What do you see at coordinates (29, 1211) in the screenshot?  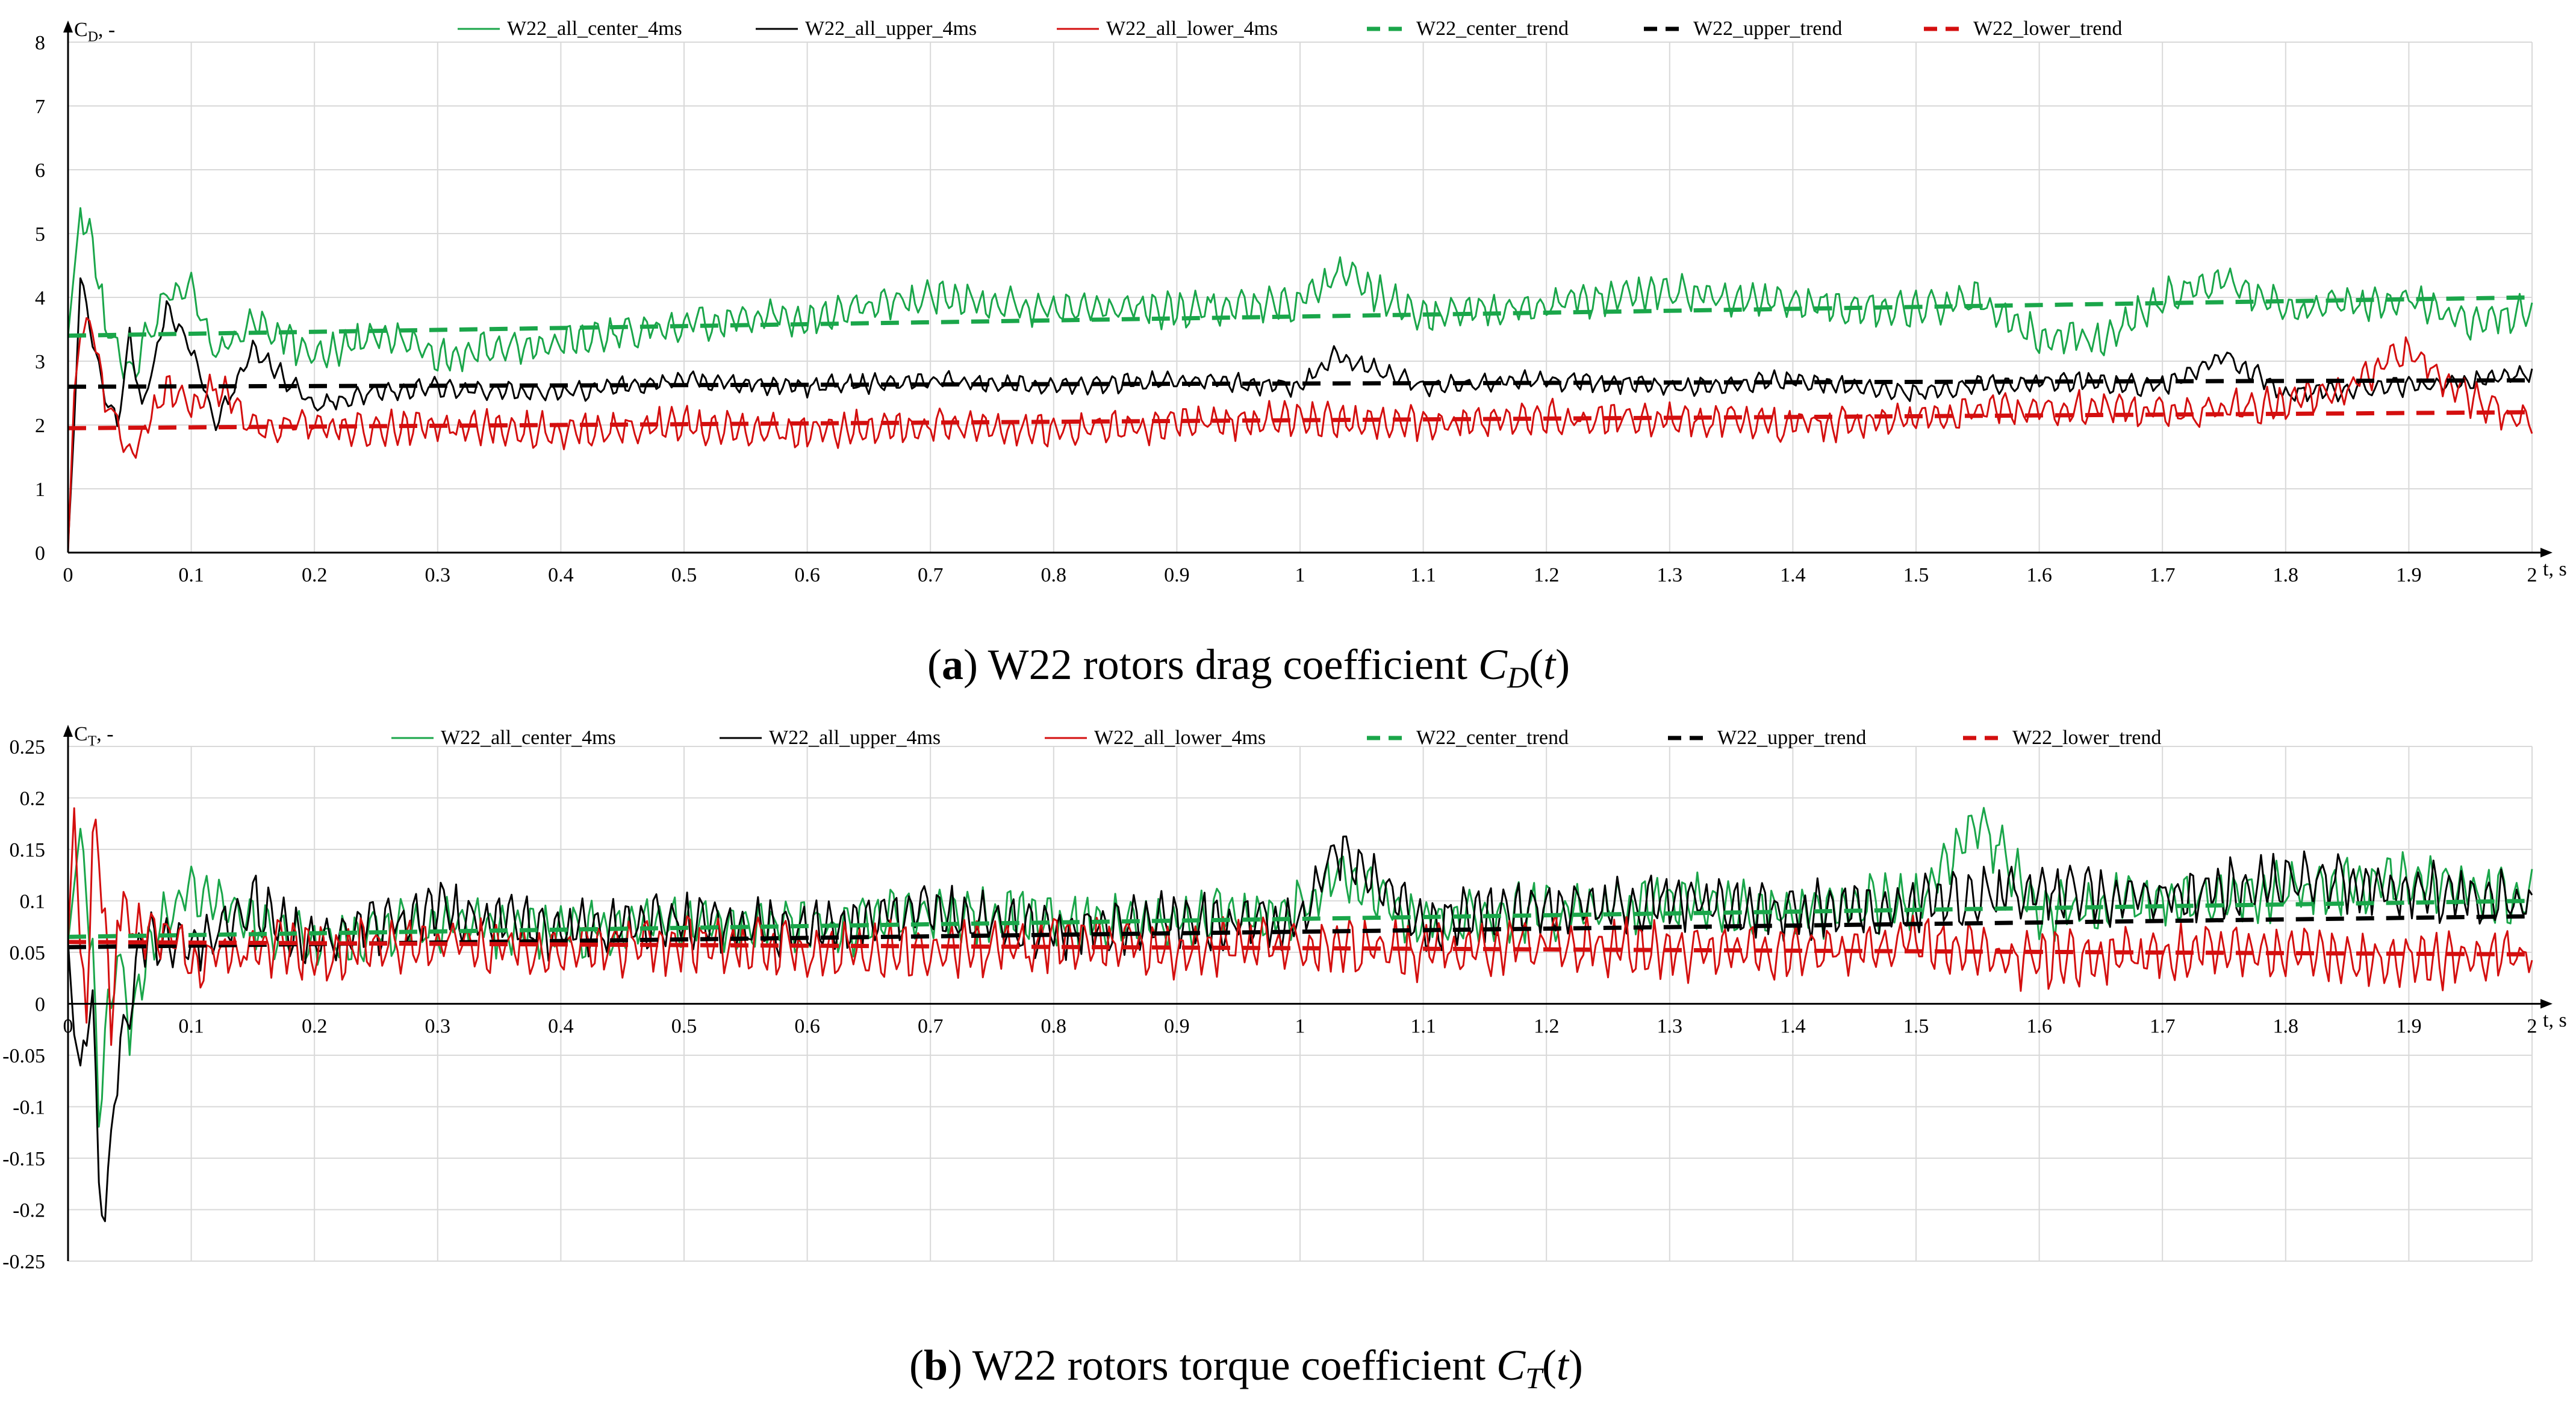 I see `y-tick-label: -0.2` at bounding box center [29, 1211].